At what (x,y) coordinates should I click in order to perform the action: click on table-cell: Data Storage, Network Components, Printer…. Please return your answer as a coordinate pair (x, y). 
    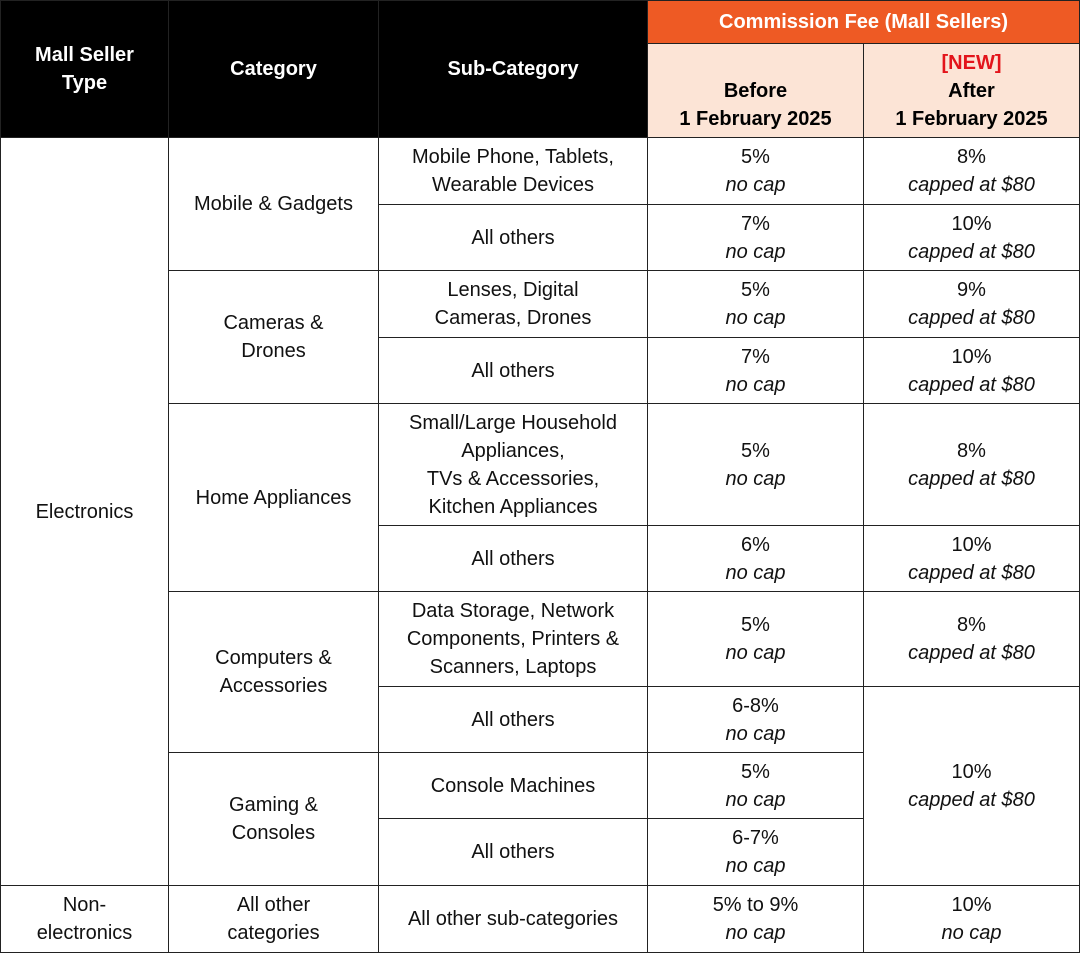
    Looking at the image, I should click on (513, 639).